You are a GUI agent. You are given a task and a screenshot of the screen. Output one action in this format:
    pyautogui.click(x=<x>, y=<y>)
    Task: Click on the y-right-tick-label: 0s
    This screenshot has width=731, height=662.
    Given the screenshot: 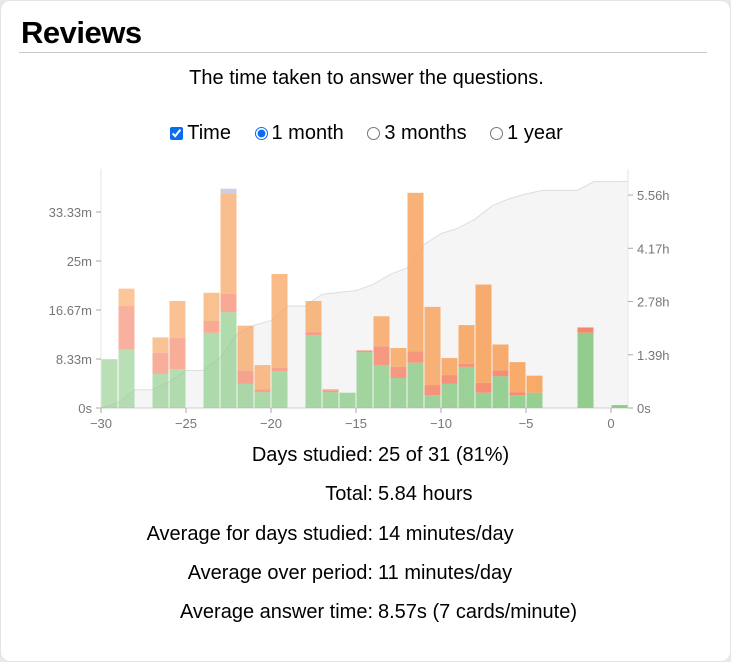 What is the action you would take?
    pyautogui.click(x=644, y=408)
    